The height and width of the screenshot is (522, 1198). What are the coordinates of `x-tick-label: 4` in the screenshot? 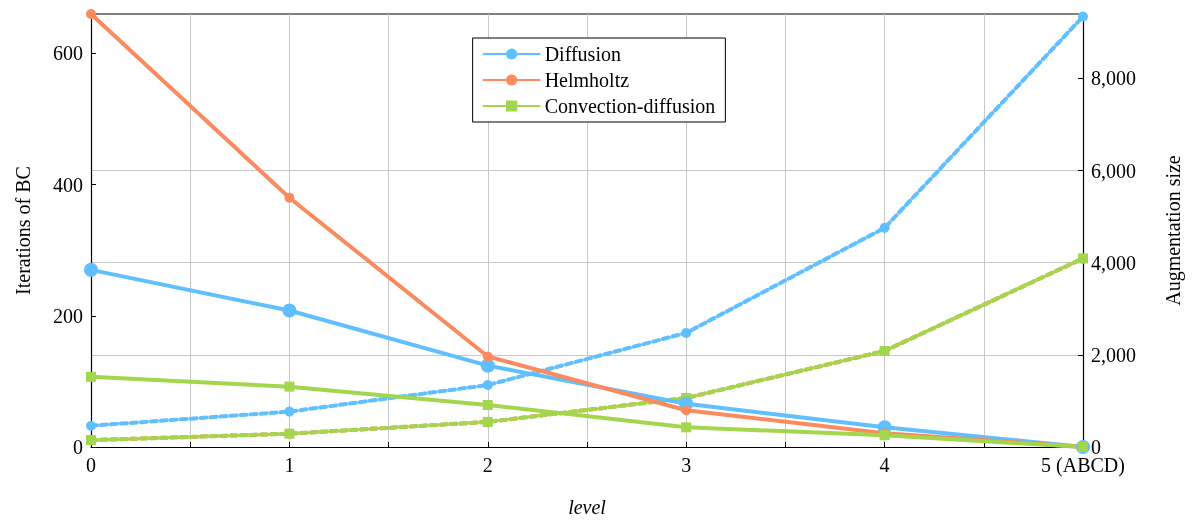 It's located at (884, 465).